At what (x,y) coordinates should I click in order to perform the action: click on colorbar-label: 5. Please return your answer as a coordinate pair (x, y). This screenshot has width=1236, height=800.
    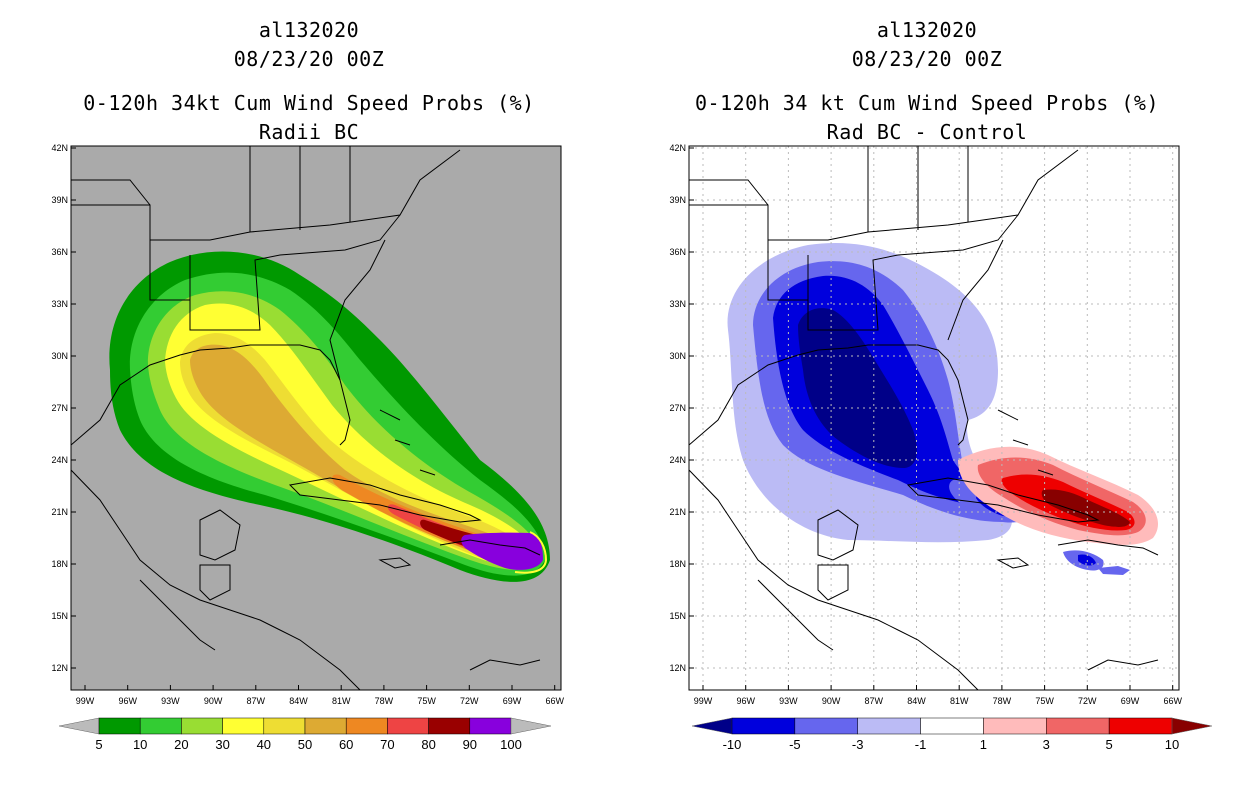
    Looking at the image, I should click on (98, 744).